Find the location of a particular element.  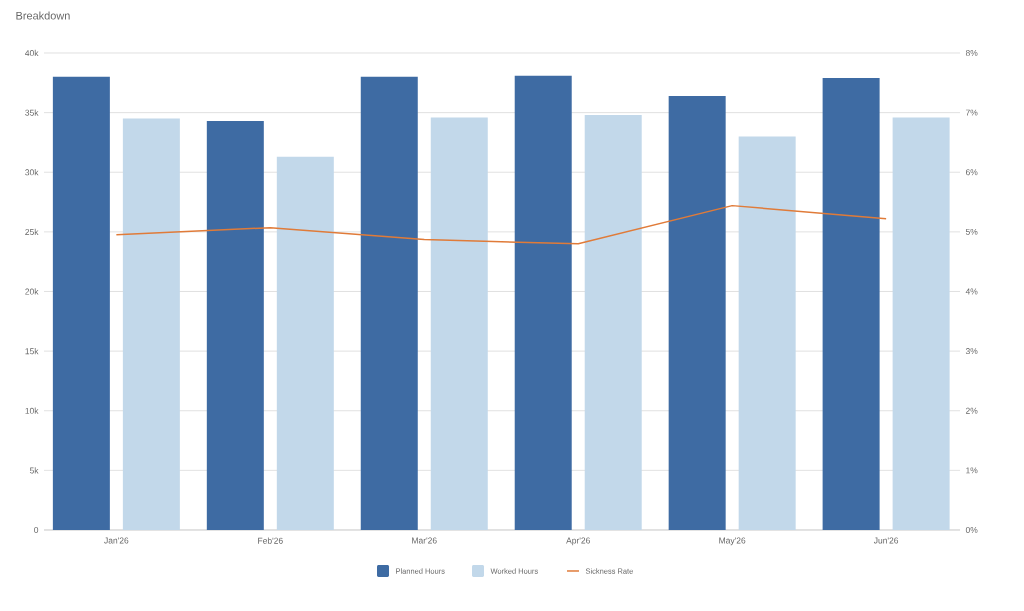

y-tick-label: 40k is located at coordinates (32, 53).